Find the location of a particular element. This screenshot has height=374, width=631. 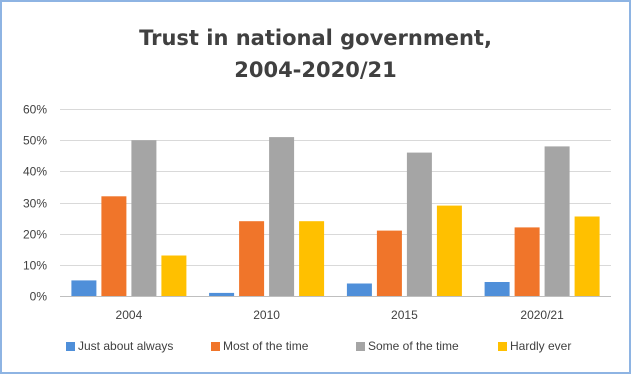

legend-label: Just about always is located at coordinates (125, 346).